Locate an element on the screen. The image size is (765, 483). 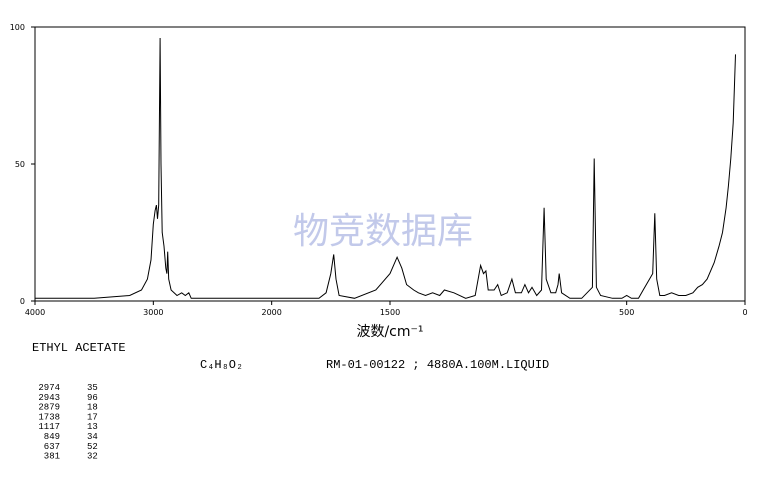
peak-wavenumber: 2974 is located at coordinates (49, 388).